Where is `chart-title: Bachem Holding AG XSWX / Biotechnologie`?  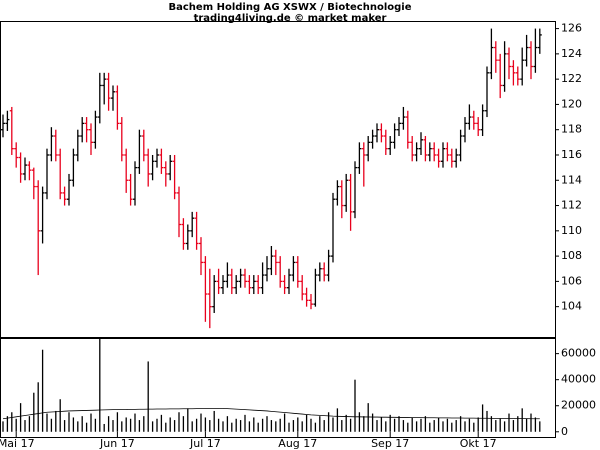
chart-title: Bachem Holding AG XSWX / Biotechnologie is located at coordinates (290, 7).